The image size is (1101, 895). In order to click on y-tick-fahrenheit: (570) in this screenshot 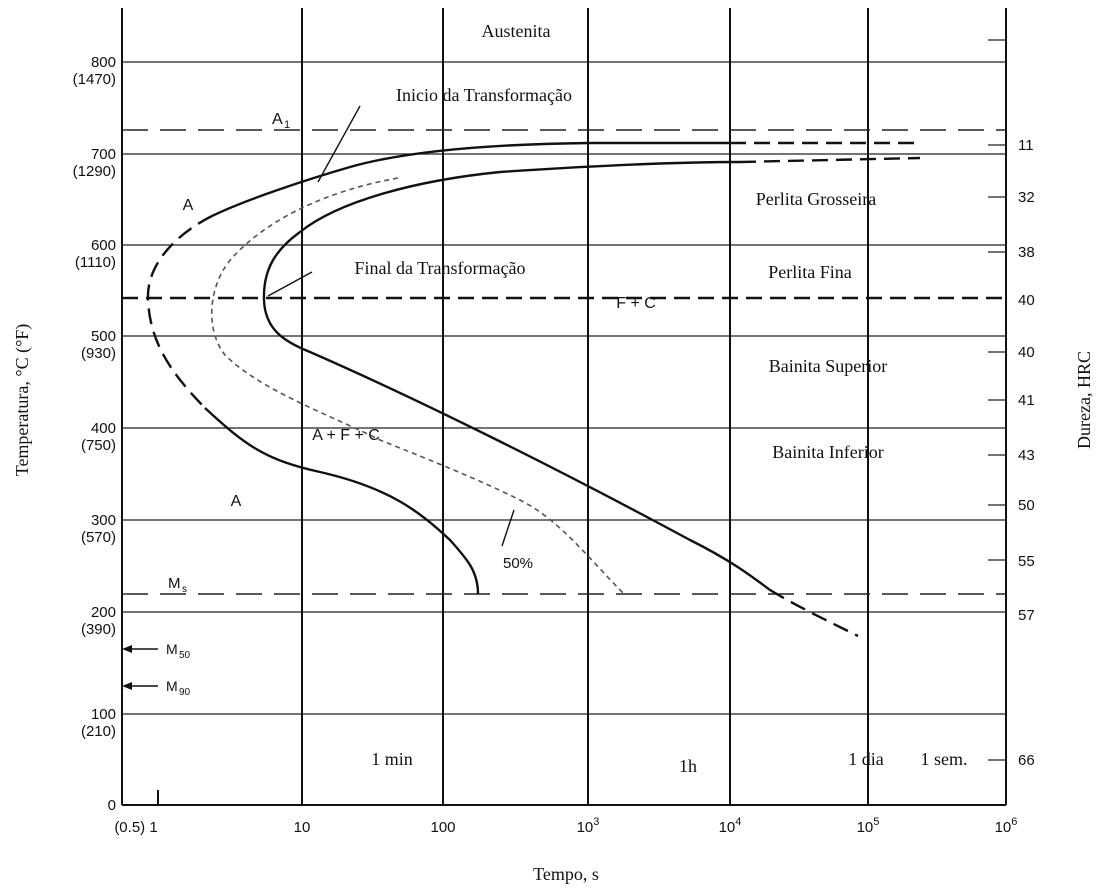, I will do `click(98, 537)`.